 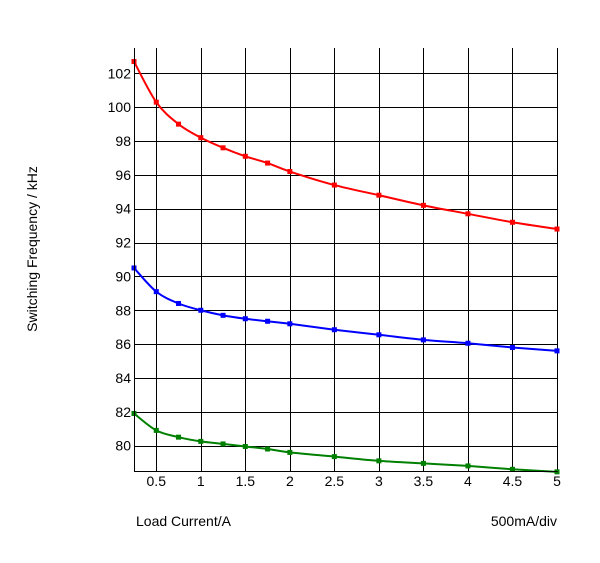 What do you see at coordinates (524, 521) in the screenshot?
I see `scale-note: 500mA/div` at bounding box center [524, 521].